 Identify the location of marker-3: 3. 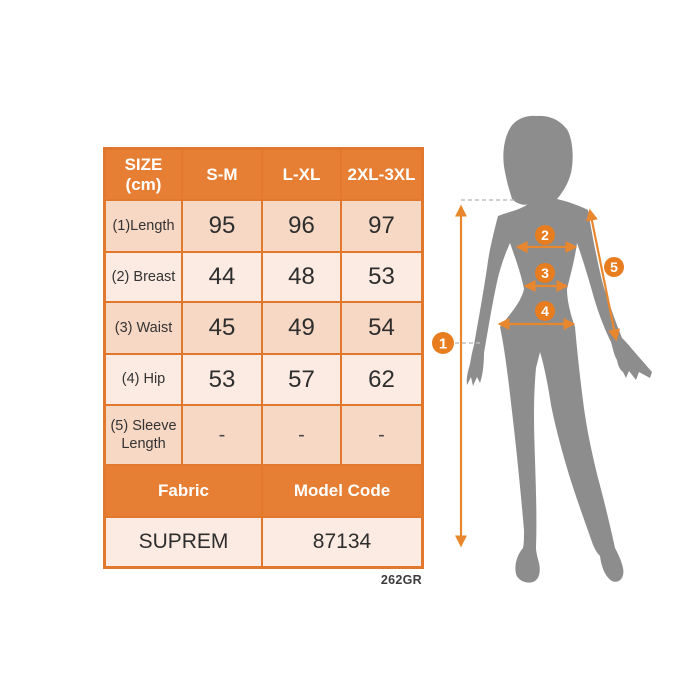
(545, 273).